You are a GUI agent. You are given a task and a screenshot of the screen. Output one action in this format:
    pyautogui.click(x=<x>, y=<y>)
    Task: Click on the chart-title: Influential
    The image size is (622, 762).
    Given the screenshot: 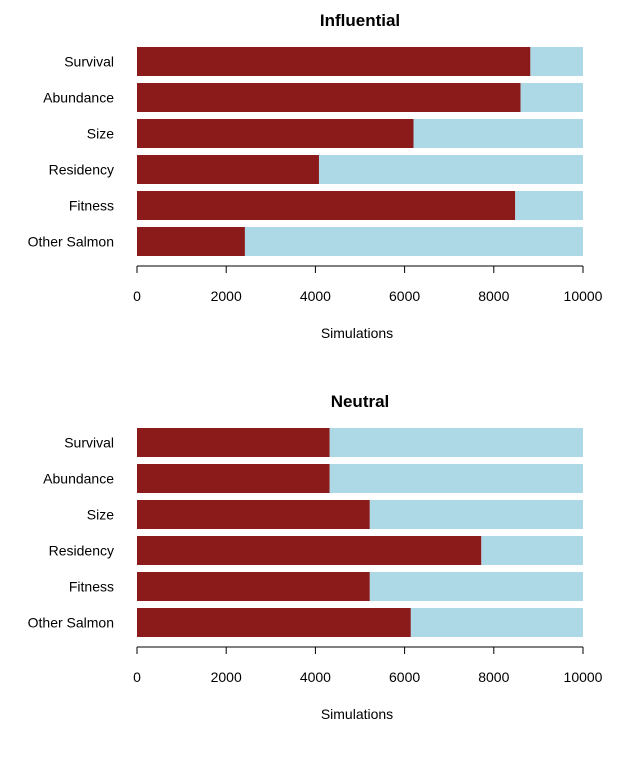 What is the action you would take?
    pyautogui.click(x=360, y=20)
    